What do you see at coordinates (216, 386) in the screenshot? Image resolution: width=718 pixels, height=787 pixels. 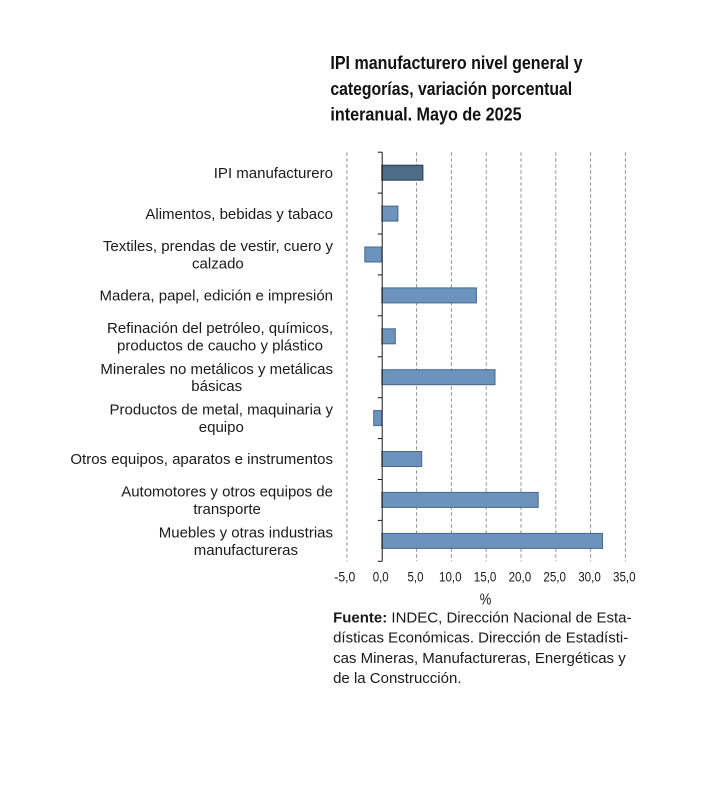 I see `svg-text: básicas` at bounding box center [216, 386].